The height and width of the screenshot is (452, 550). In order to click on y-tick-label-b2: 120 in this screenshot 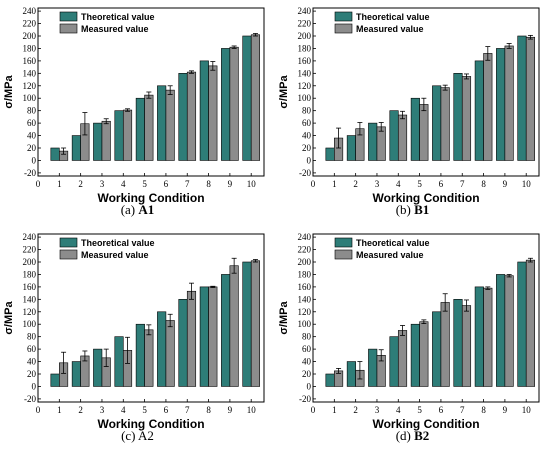, I will do `click(305, 312)`.